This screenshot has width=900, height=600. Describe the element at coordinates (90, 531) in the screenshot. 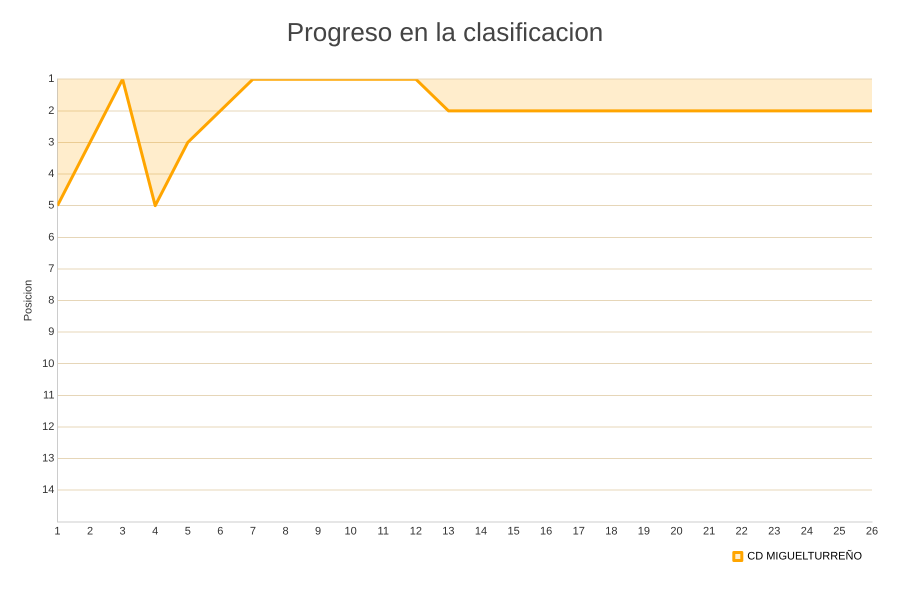

I see `x-tick-label: 2` at that location.